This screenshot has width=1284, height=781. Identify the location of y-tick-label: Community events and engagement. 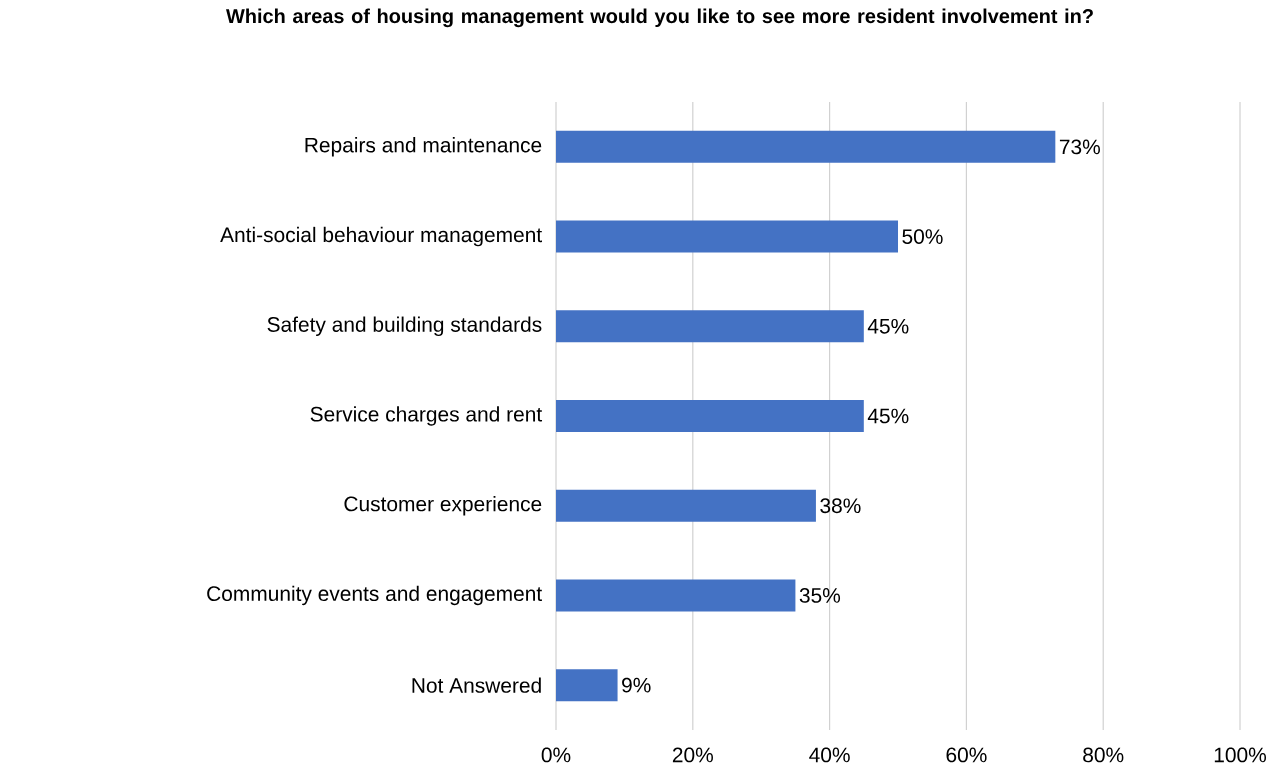
(375, 595).